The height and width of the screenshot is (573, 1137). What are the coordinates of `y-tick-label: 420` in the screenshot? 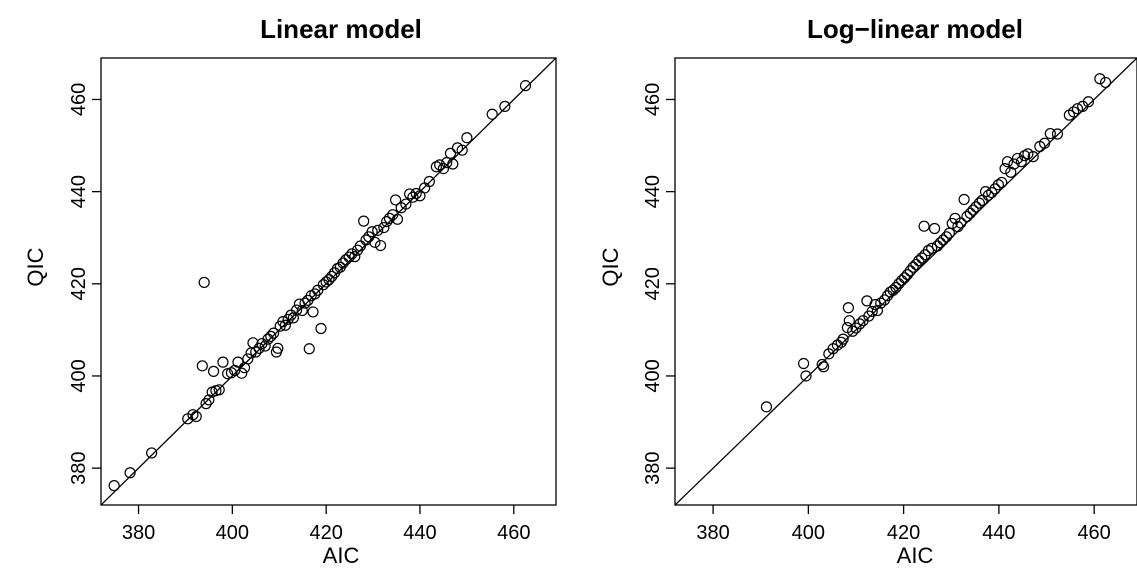 It's located at (653, 283).